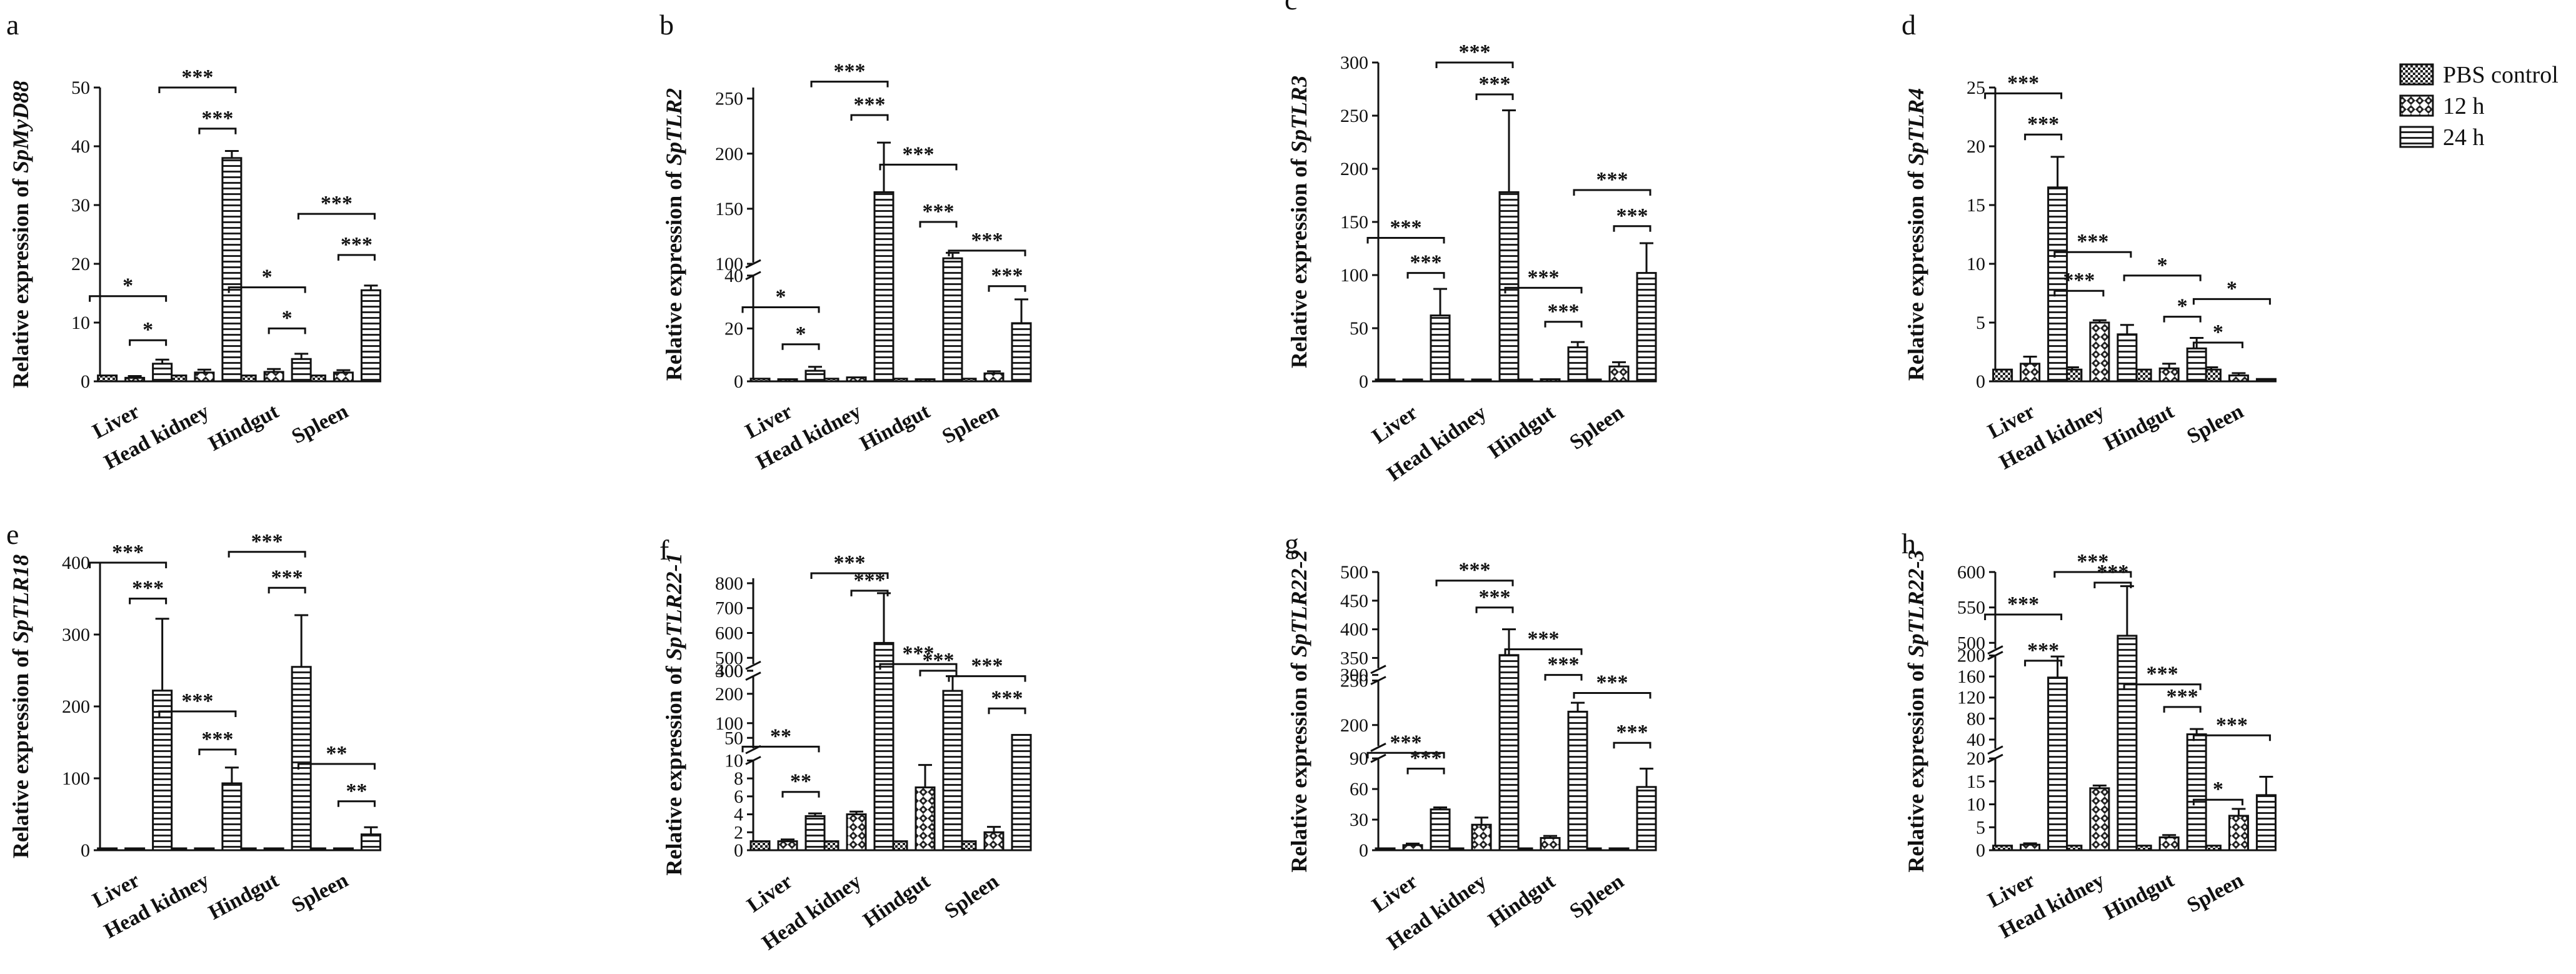 This screenshot has height=974, width=2576. I want to click on y-tick-label: 50, so click(1359, 328).